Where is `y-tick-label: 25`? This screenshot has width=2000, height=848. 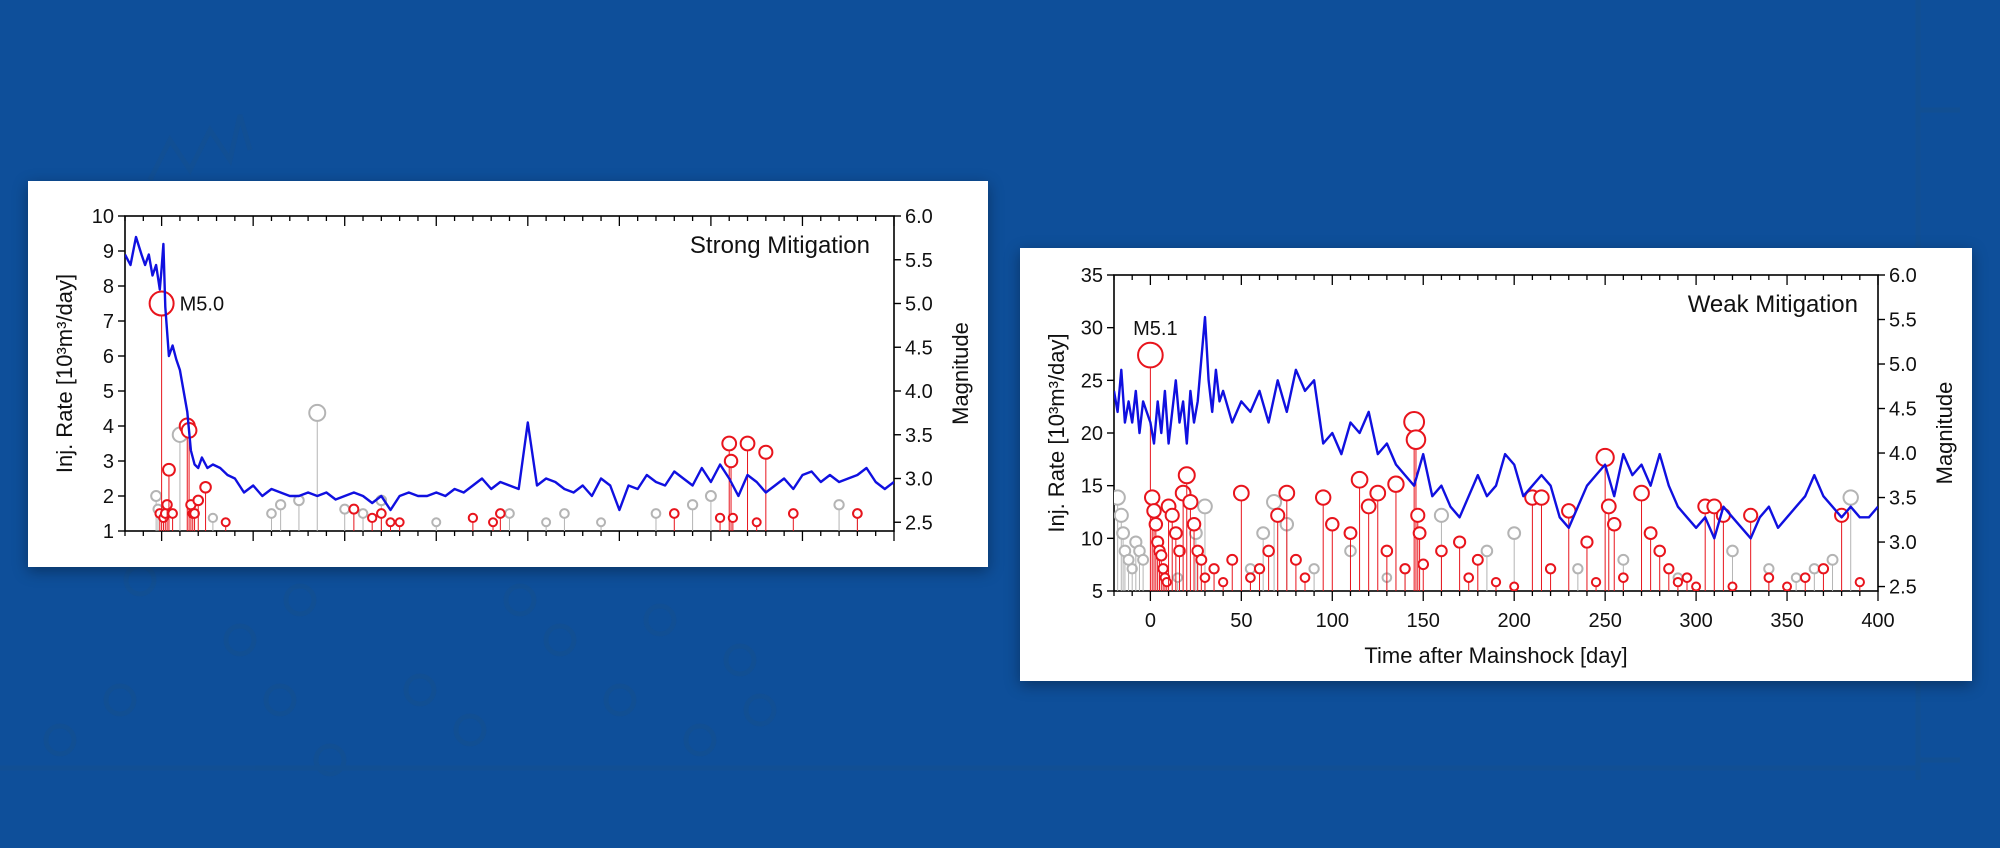
y-tick-label: 25 is located at coordinates (1092, 381).